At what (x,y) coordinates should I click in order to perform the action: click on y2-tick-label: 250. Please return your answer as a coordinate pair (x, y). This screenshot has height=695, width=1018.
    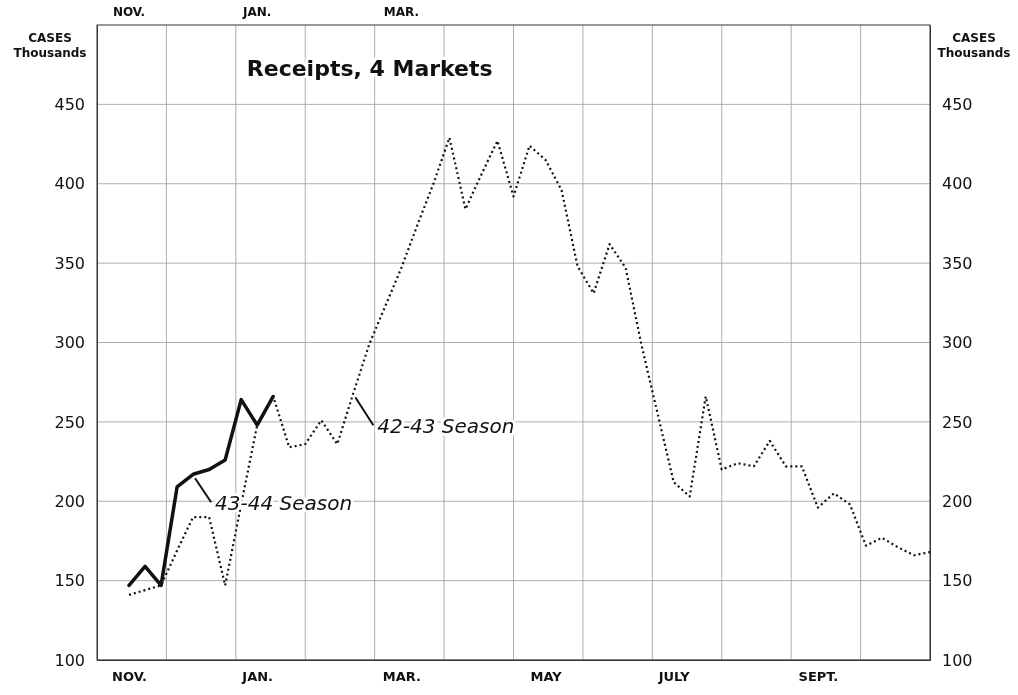
    Looking at the image, I should click on (957, 422).